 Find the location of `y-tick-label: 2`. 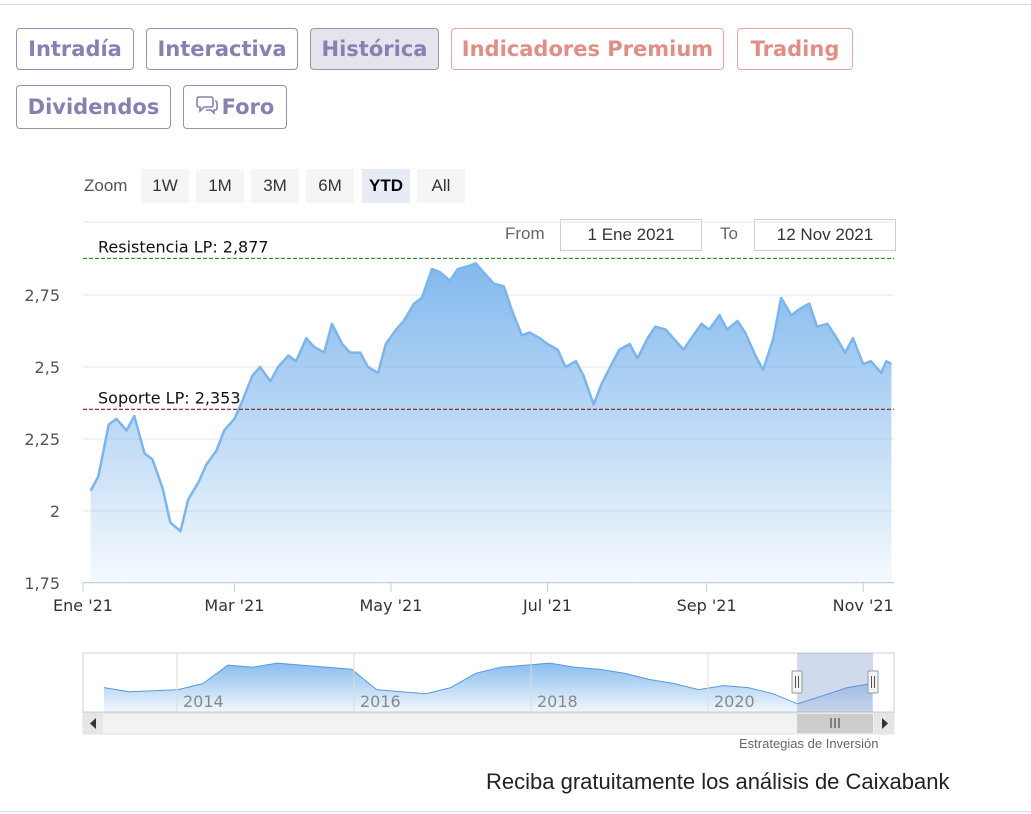

y-tick-label: 2 is located at coordinates (55, 511).